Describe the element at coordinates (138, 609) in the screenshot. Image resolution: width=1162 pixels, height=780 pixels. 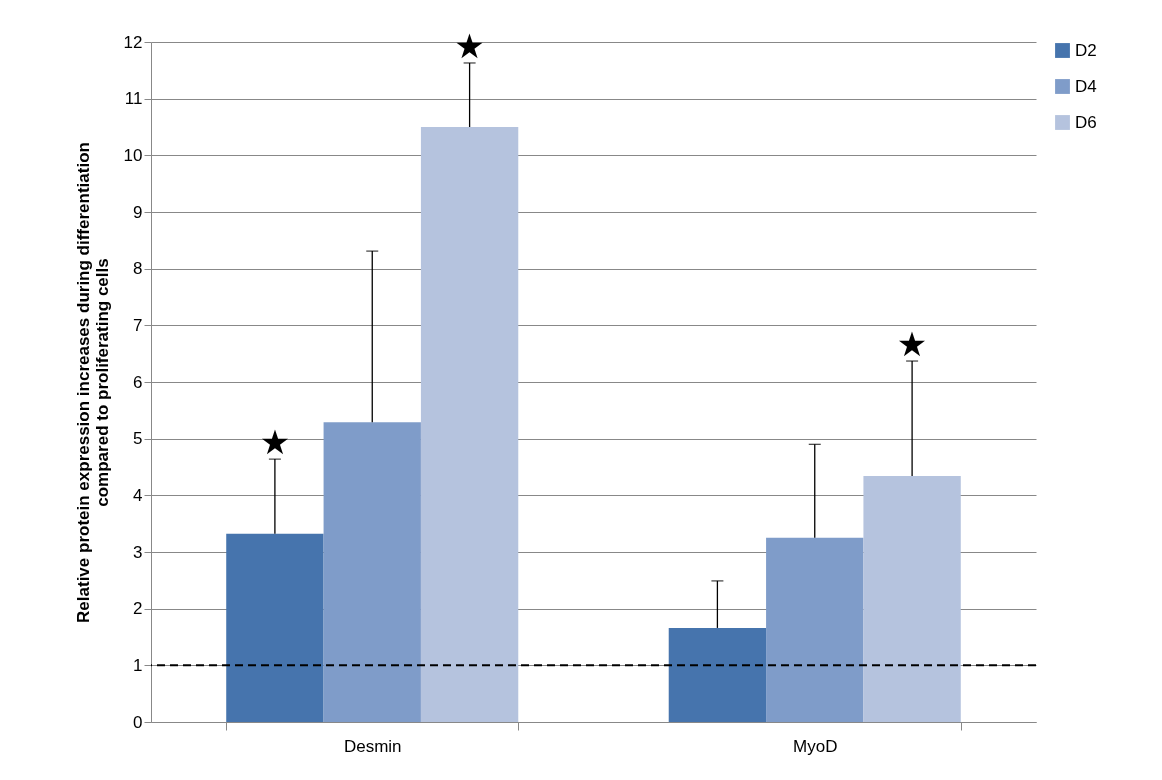
I see `y-tick-label: 2` at that location.